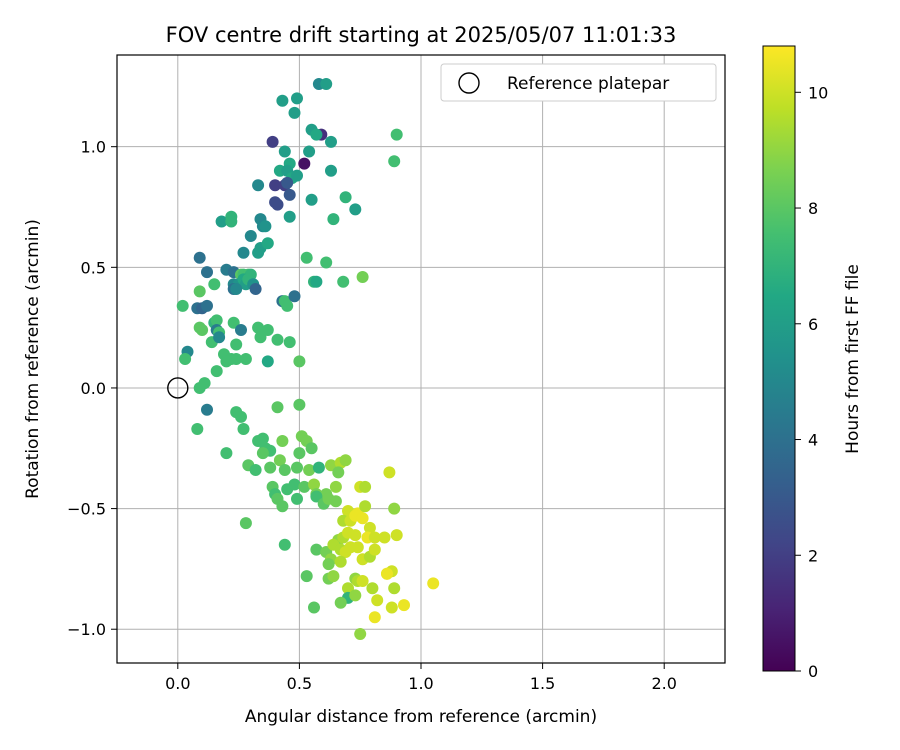  What do you see at coordinates (779, 358) in the screenshot?
I see `colorbar` at bounding box center [779, 358].